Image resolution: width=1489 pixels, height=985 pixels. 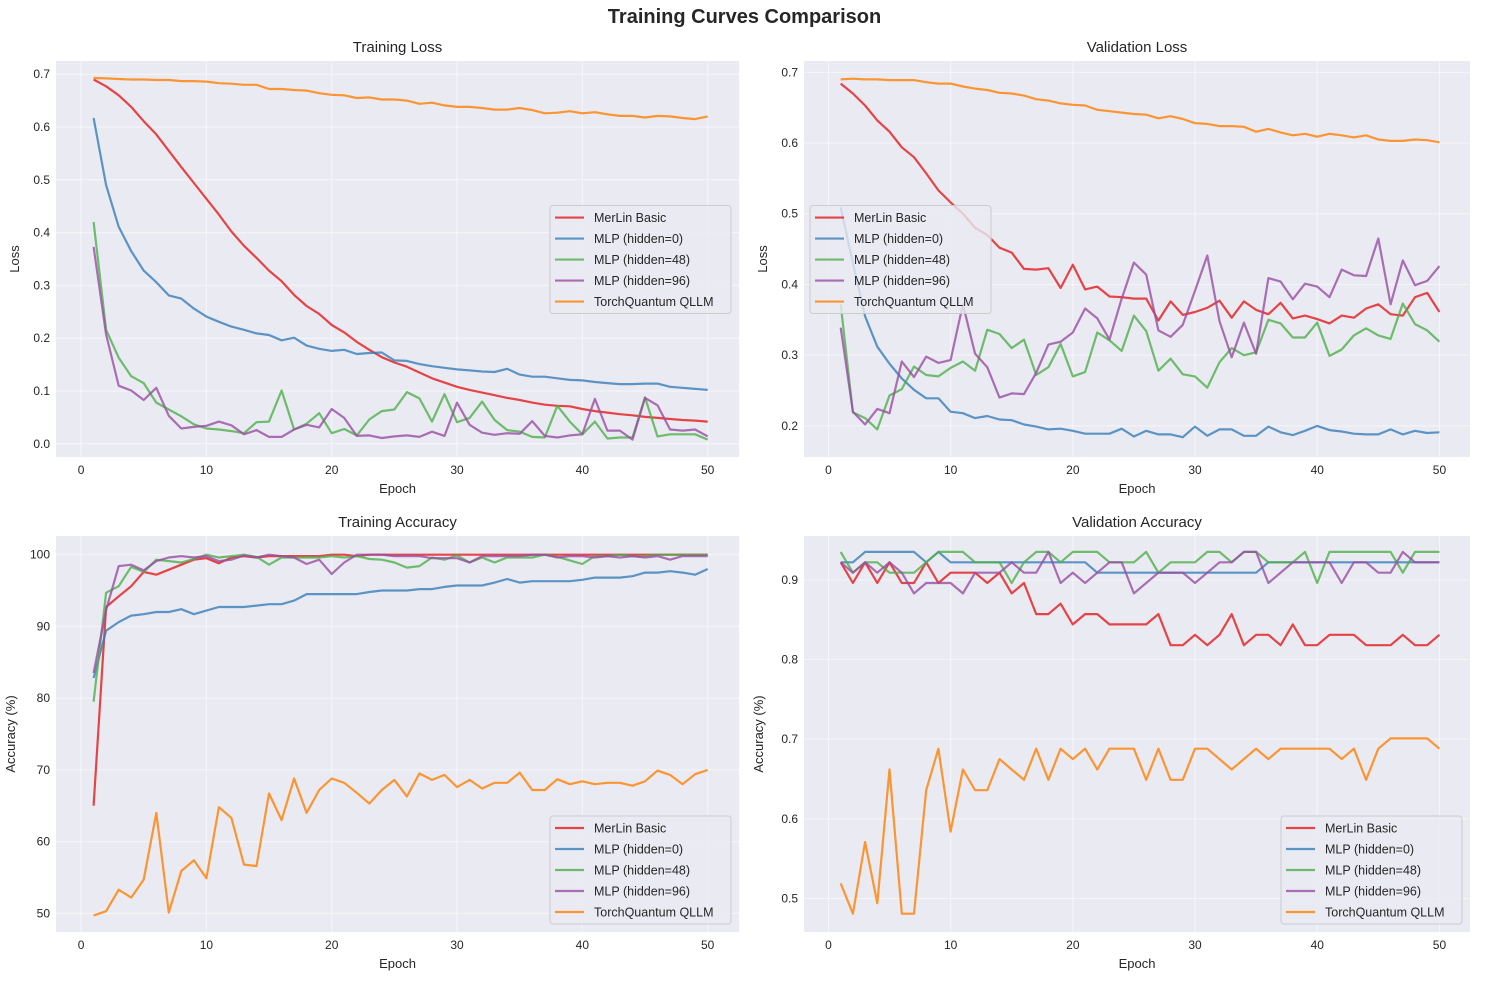 What do you see at coordinates (41, 285) in the screenshot?
I see `y-tick-label: 0.3` at bounding box center [41, 285].